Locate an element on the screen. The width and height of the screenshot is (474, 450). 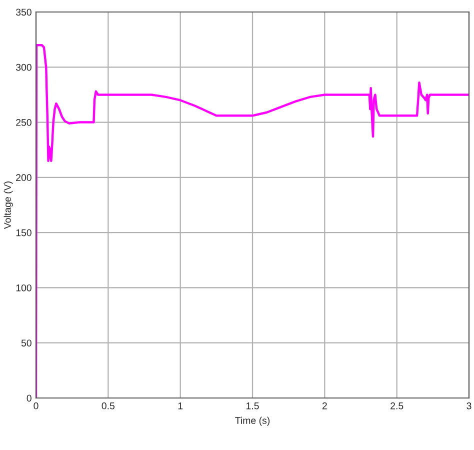
y-tick-label: 0 is located at coordinates (29, 398).